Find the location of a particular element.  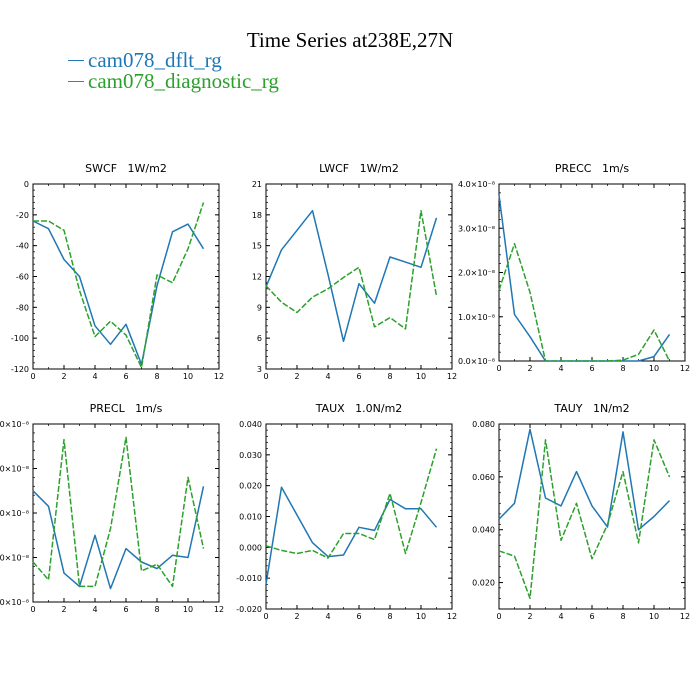

y-tick-label: -0.020 is located at coordinates (249, 609).